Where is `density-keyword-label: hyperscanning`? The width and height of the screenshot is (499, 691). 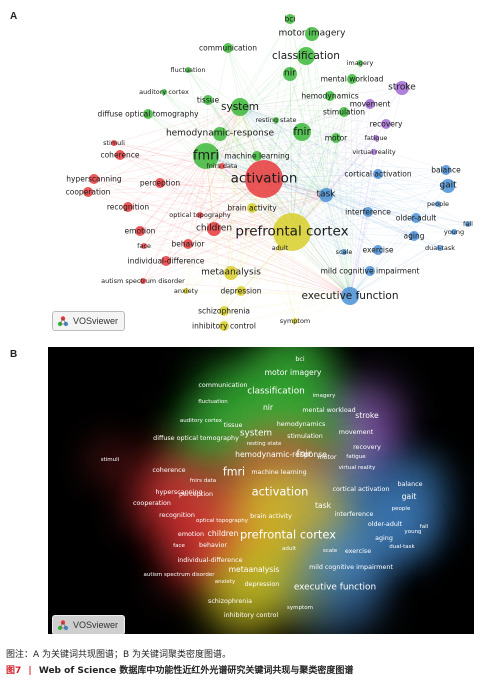 density-keyword-label: hyperscanning is located at coordinates (179, 491).